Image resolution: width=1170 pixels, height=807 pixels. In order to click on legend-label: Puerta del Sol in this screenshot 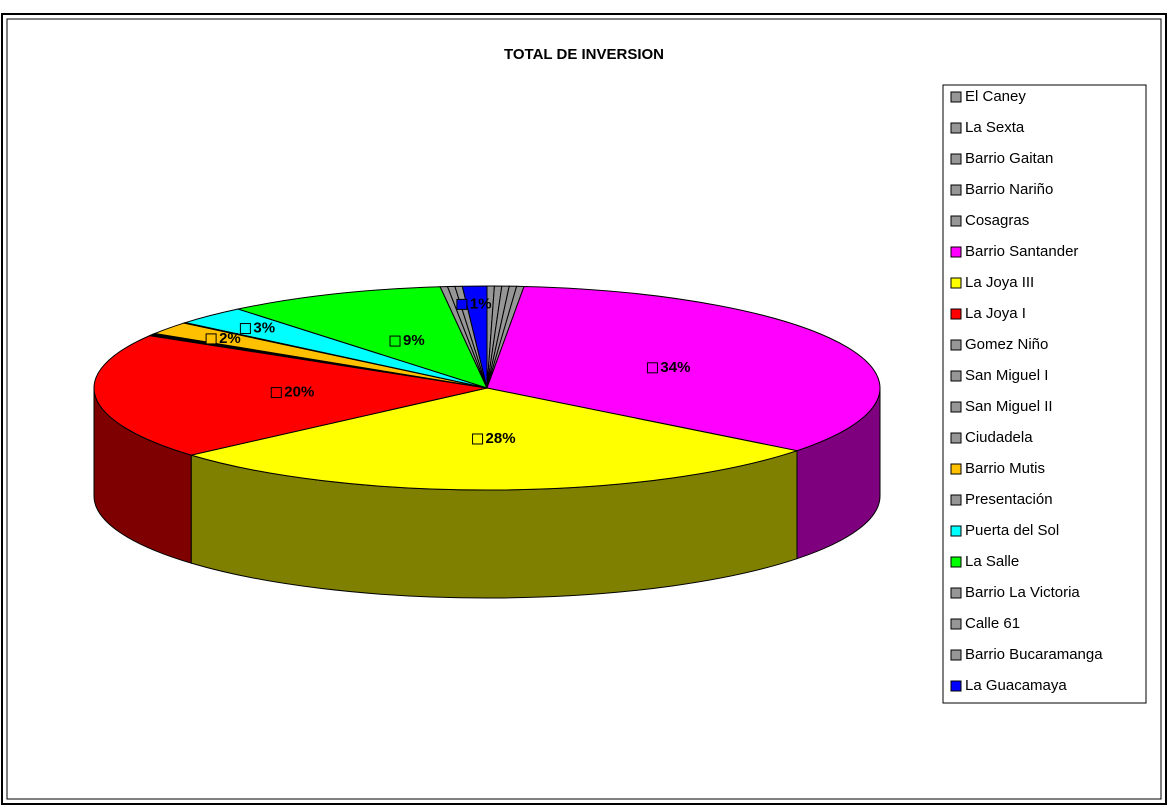, I will do `click(1012, 530)`.